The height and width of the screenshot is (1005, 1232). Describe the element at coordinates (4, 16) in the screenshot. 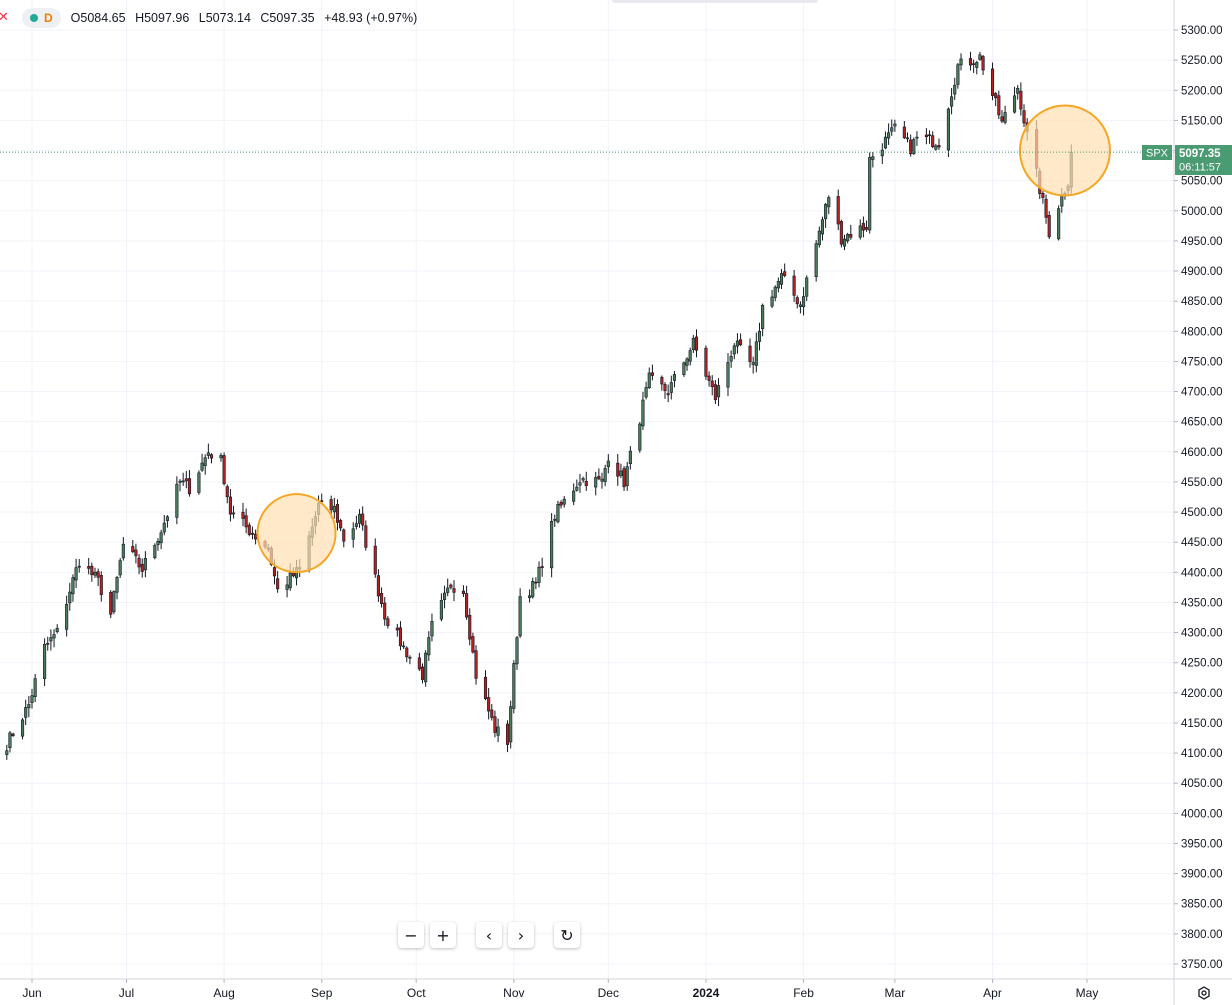

I see `close-x-icon: ✕` at that location.